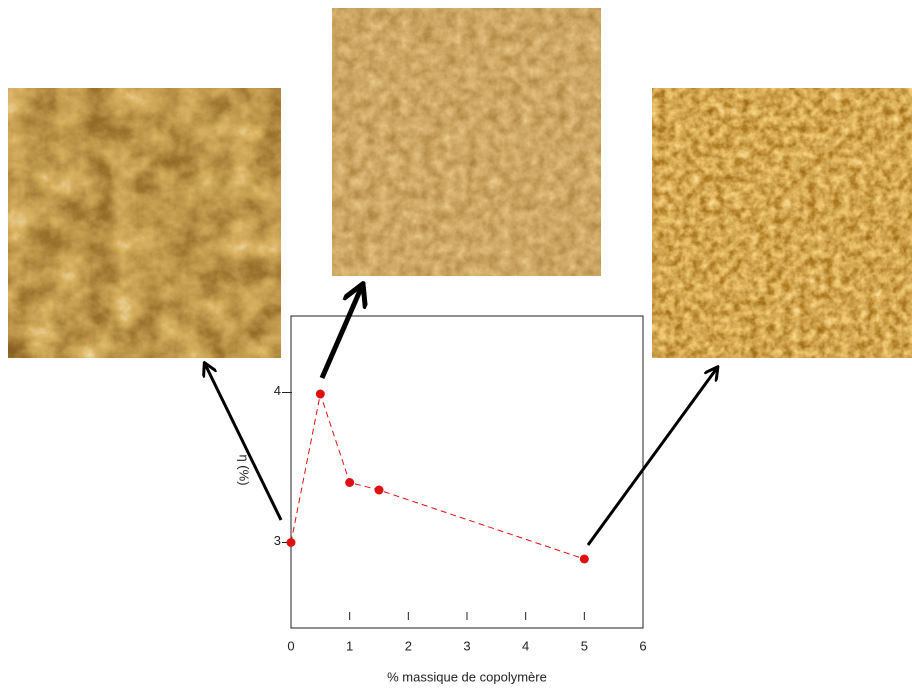  Describe the element at coordinates (467, 676) in the screenshot. I see `x-axis-label: % massique de copolymère` at that location.